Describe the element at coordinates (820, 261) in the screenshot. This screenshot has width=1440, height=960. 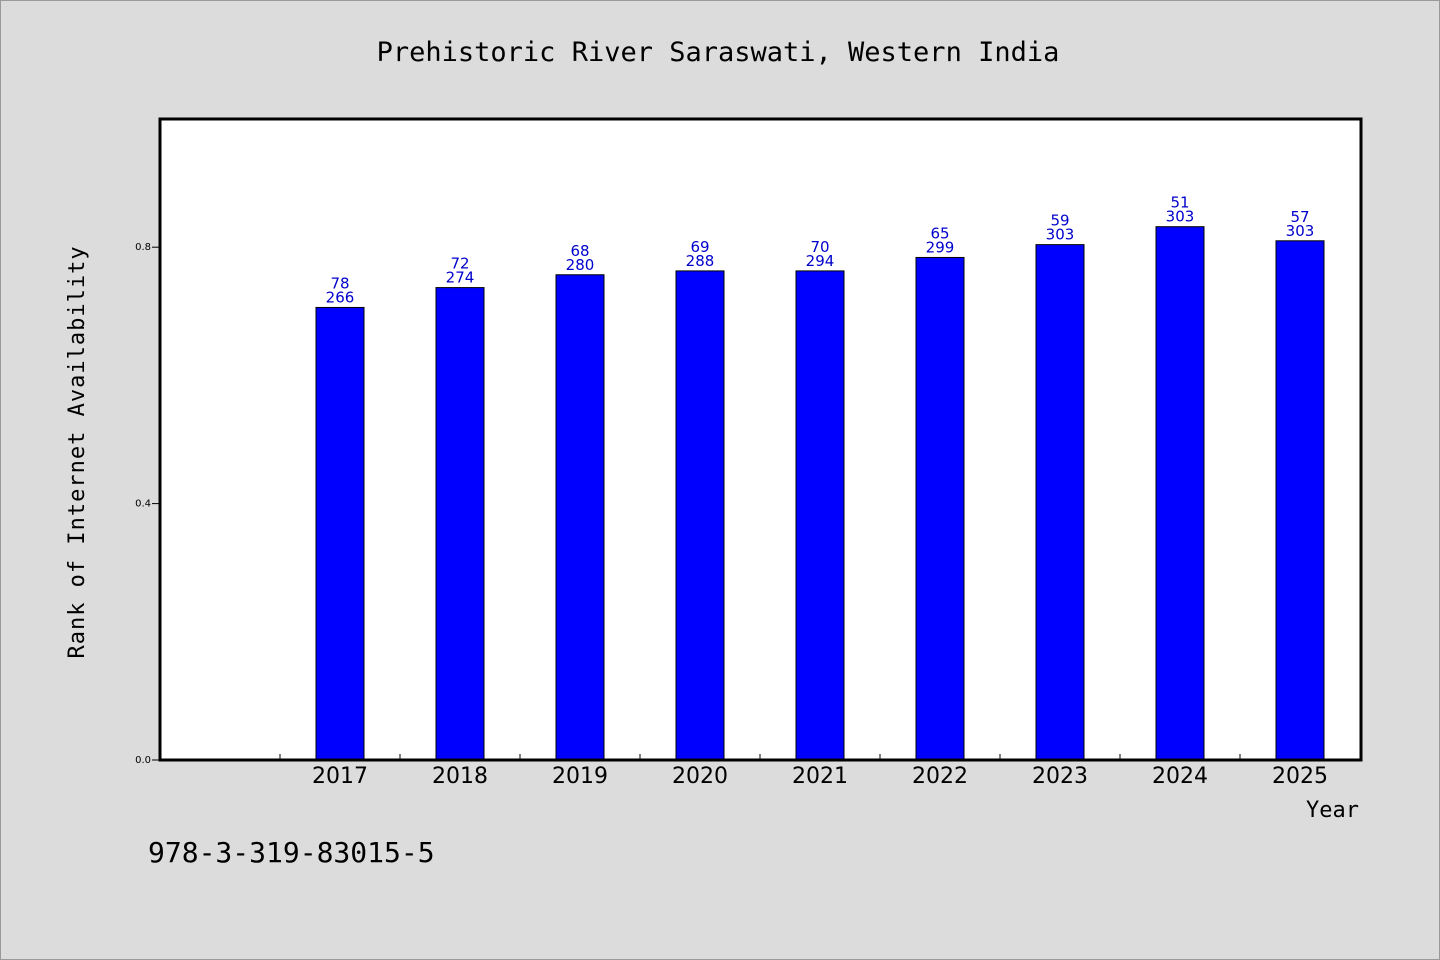
I see `data-label-bottom-2021: 294` at that location.